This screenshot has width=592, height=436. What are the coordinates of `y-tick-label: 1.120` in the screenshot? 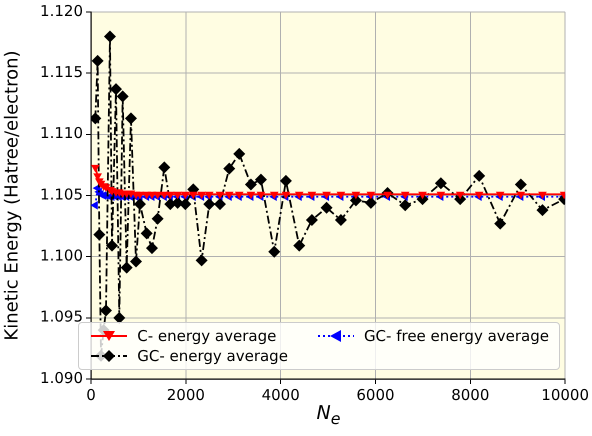 It's located at (61, 11).